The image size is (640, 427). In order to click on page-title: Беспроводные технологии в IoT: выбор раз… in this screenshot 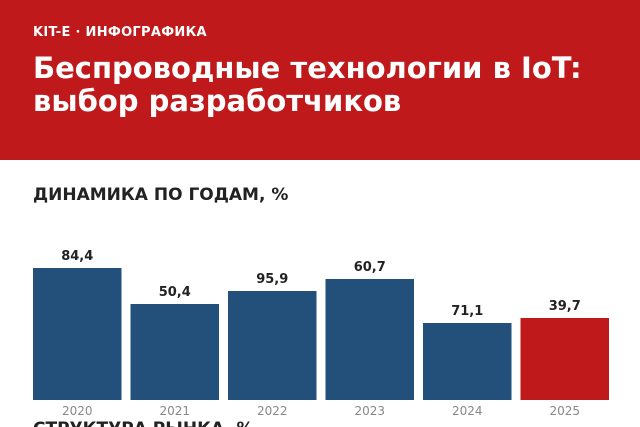, I will do `click(307, 84)`.